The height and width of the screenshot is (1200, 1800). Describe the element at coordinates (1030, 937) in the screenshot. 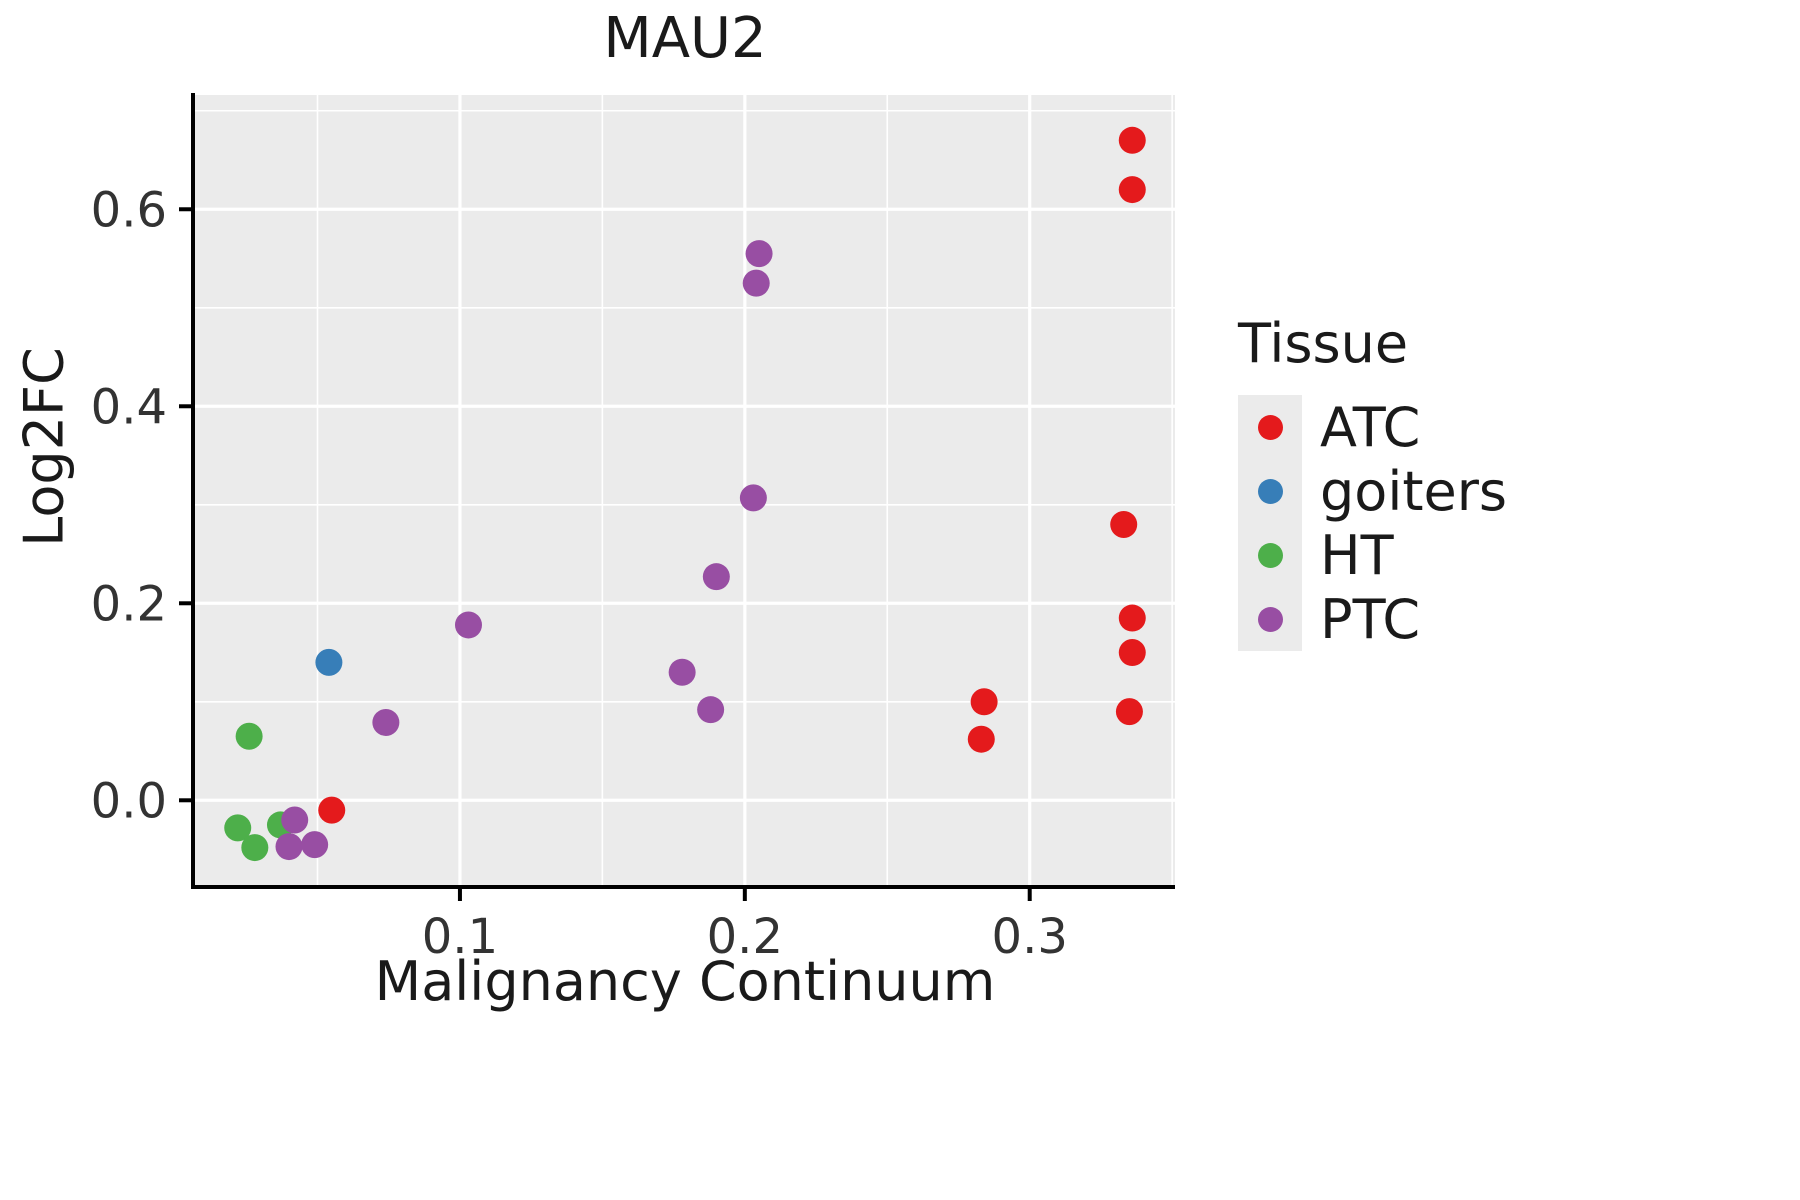

I see `x-tick-label: 0.3` at that location.